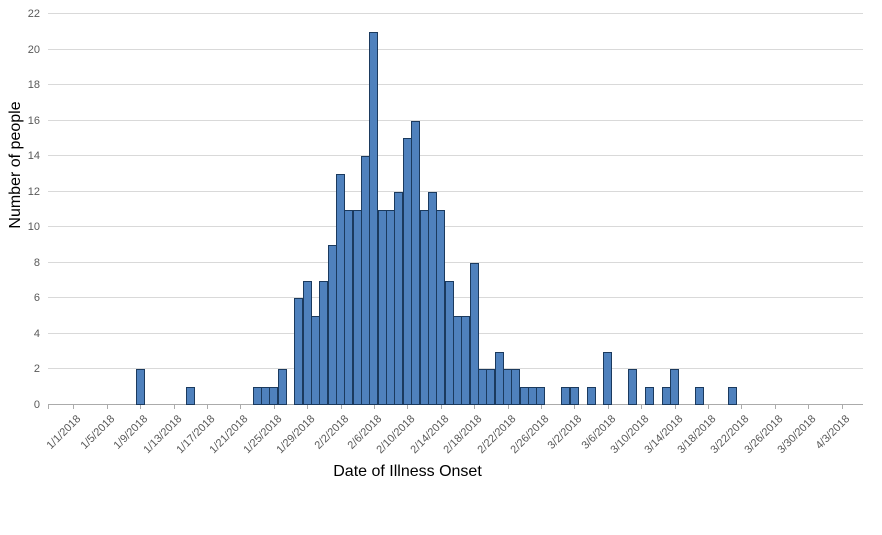 The width and height of the screenshot is (882, 535). What do you see at coordinates (633, 387) in the screenshot?
I see `bar-3-9-2018` at bounding box center [633, 387].